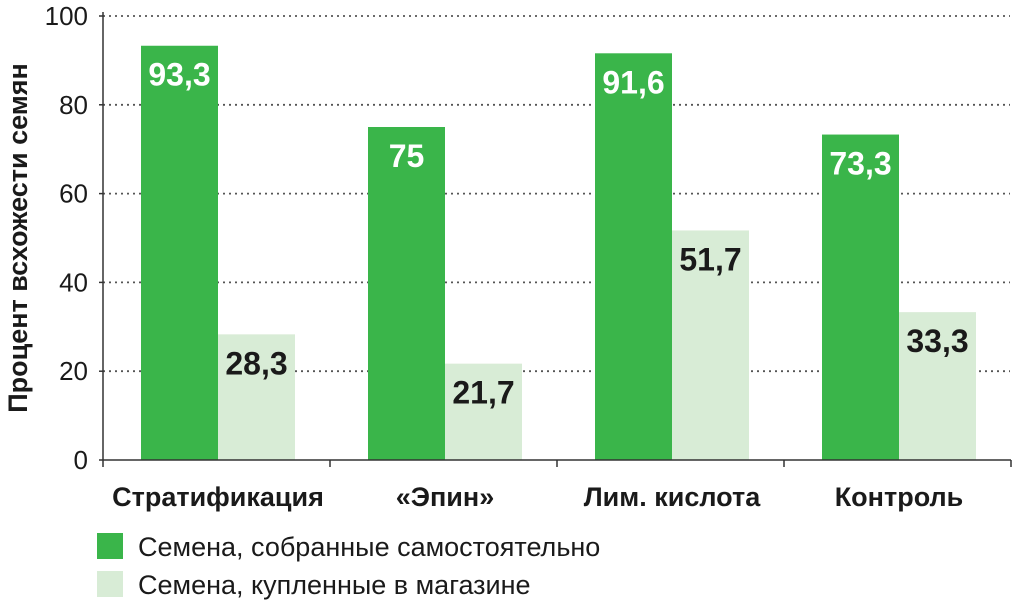 The width and height of the screenshot is (1018, 609). What do you see at coordinates (483, 393) in the screenshot?
I see `data-label: 21,7` at bounding box center [483, 393].